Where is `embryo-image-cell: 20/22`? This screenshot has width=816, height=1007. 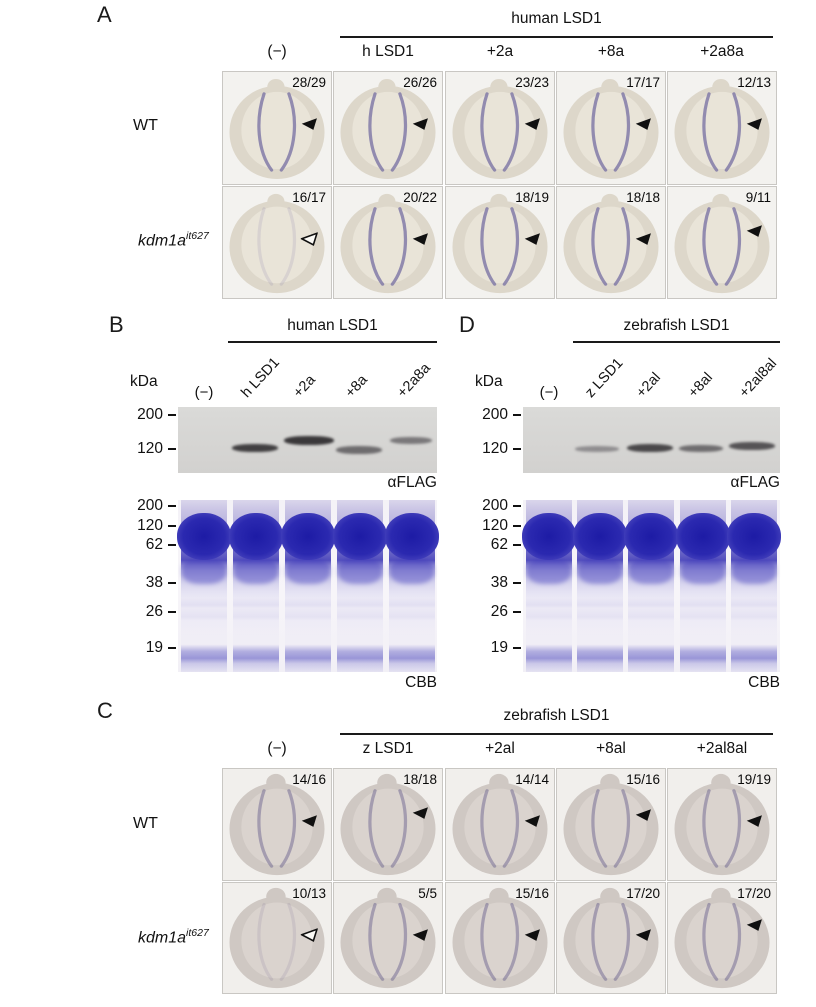 embryo-image-cell: 20/22 is located at coordinates (388, 242).